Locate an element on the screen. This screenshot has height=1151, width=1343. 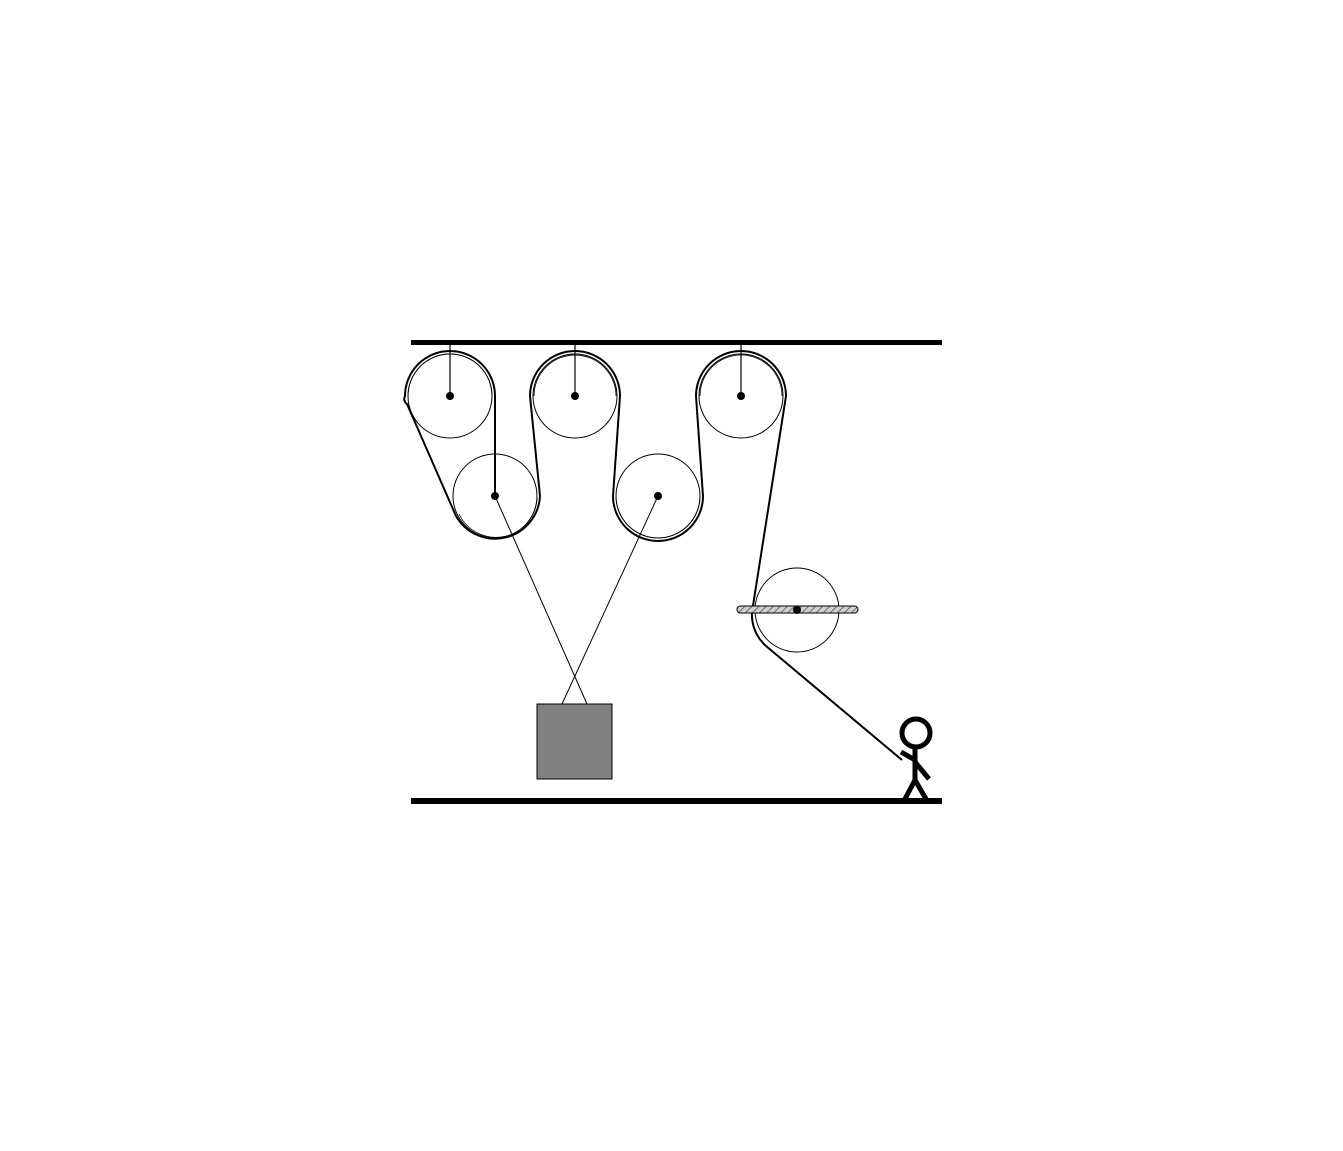
guide-pulley-on-bar is located at coordinates (797, 610).